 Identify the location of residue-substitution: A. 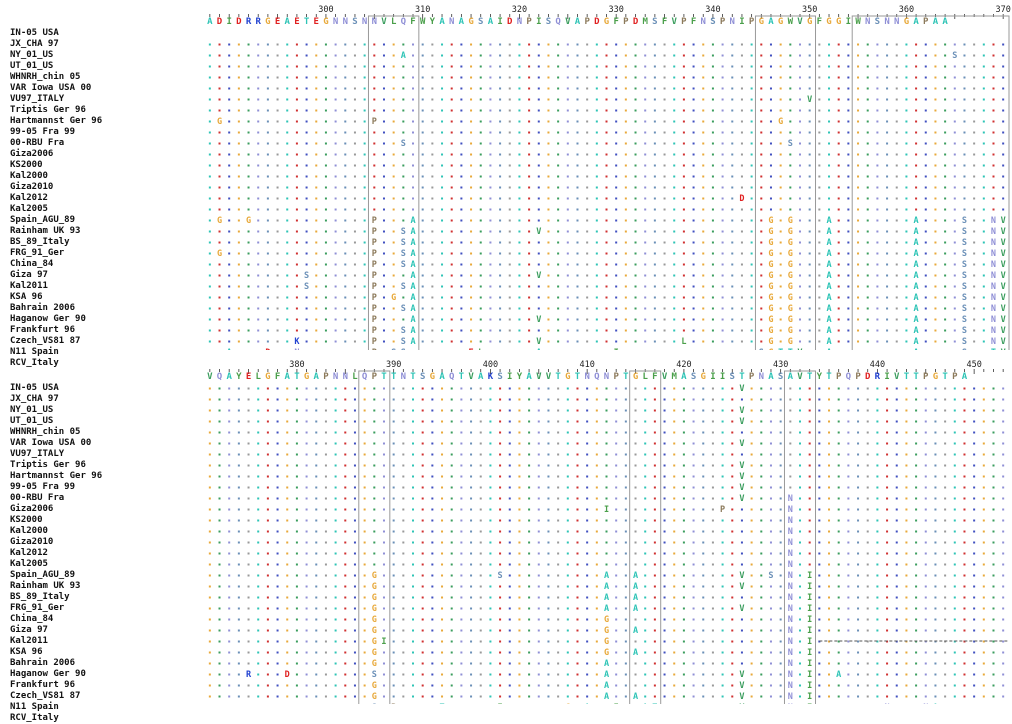
(412, 221).